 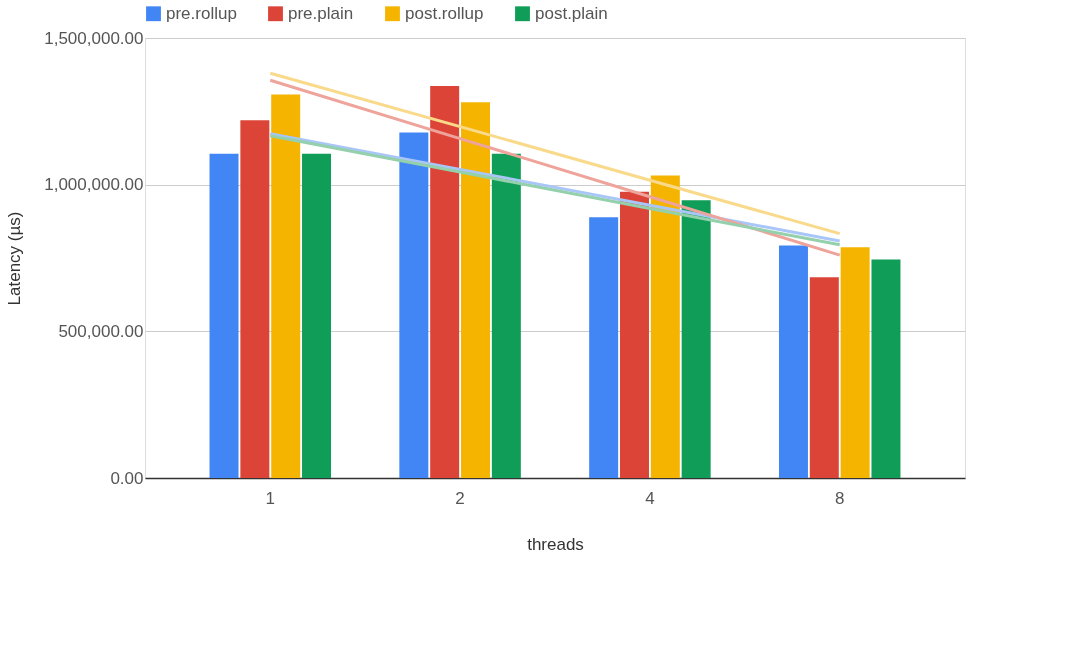 I want to click on x-tick-label: 1, so click(x=270, y=498).